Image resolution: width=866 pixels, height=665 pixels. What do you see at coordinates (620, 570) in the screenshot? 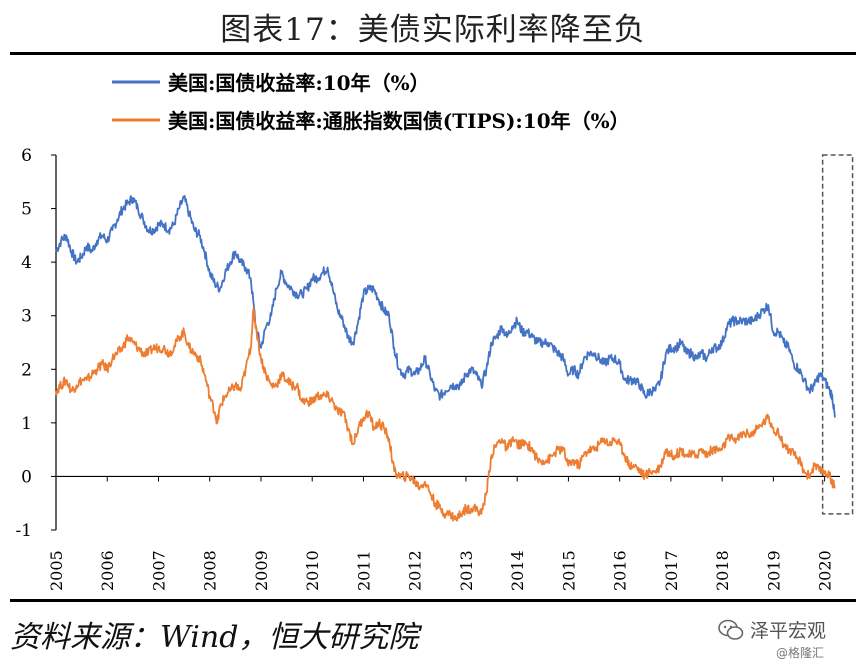
I see `x-tick-label: 2016` at bounding box center [620, 570].